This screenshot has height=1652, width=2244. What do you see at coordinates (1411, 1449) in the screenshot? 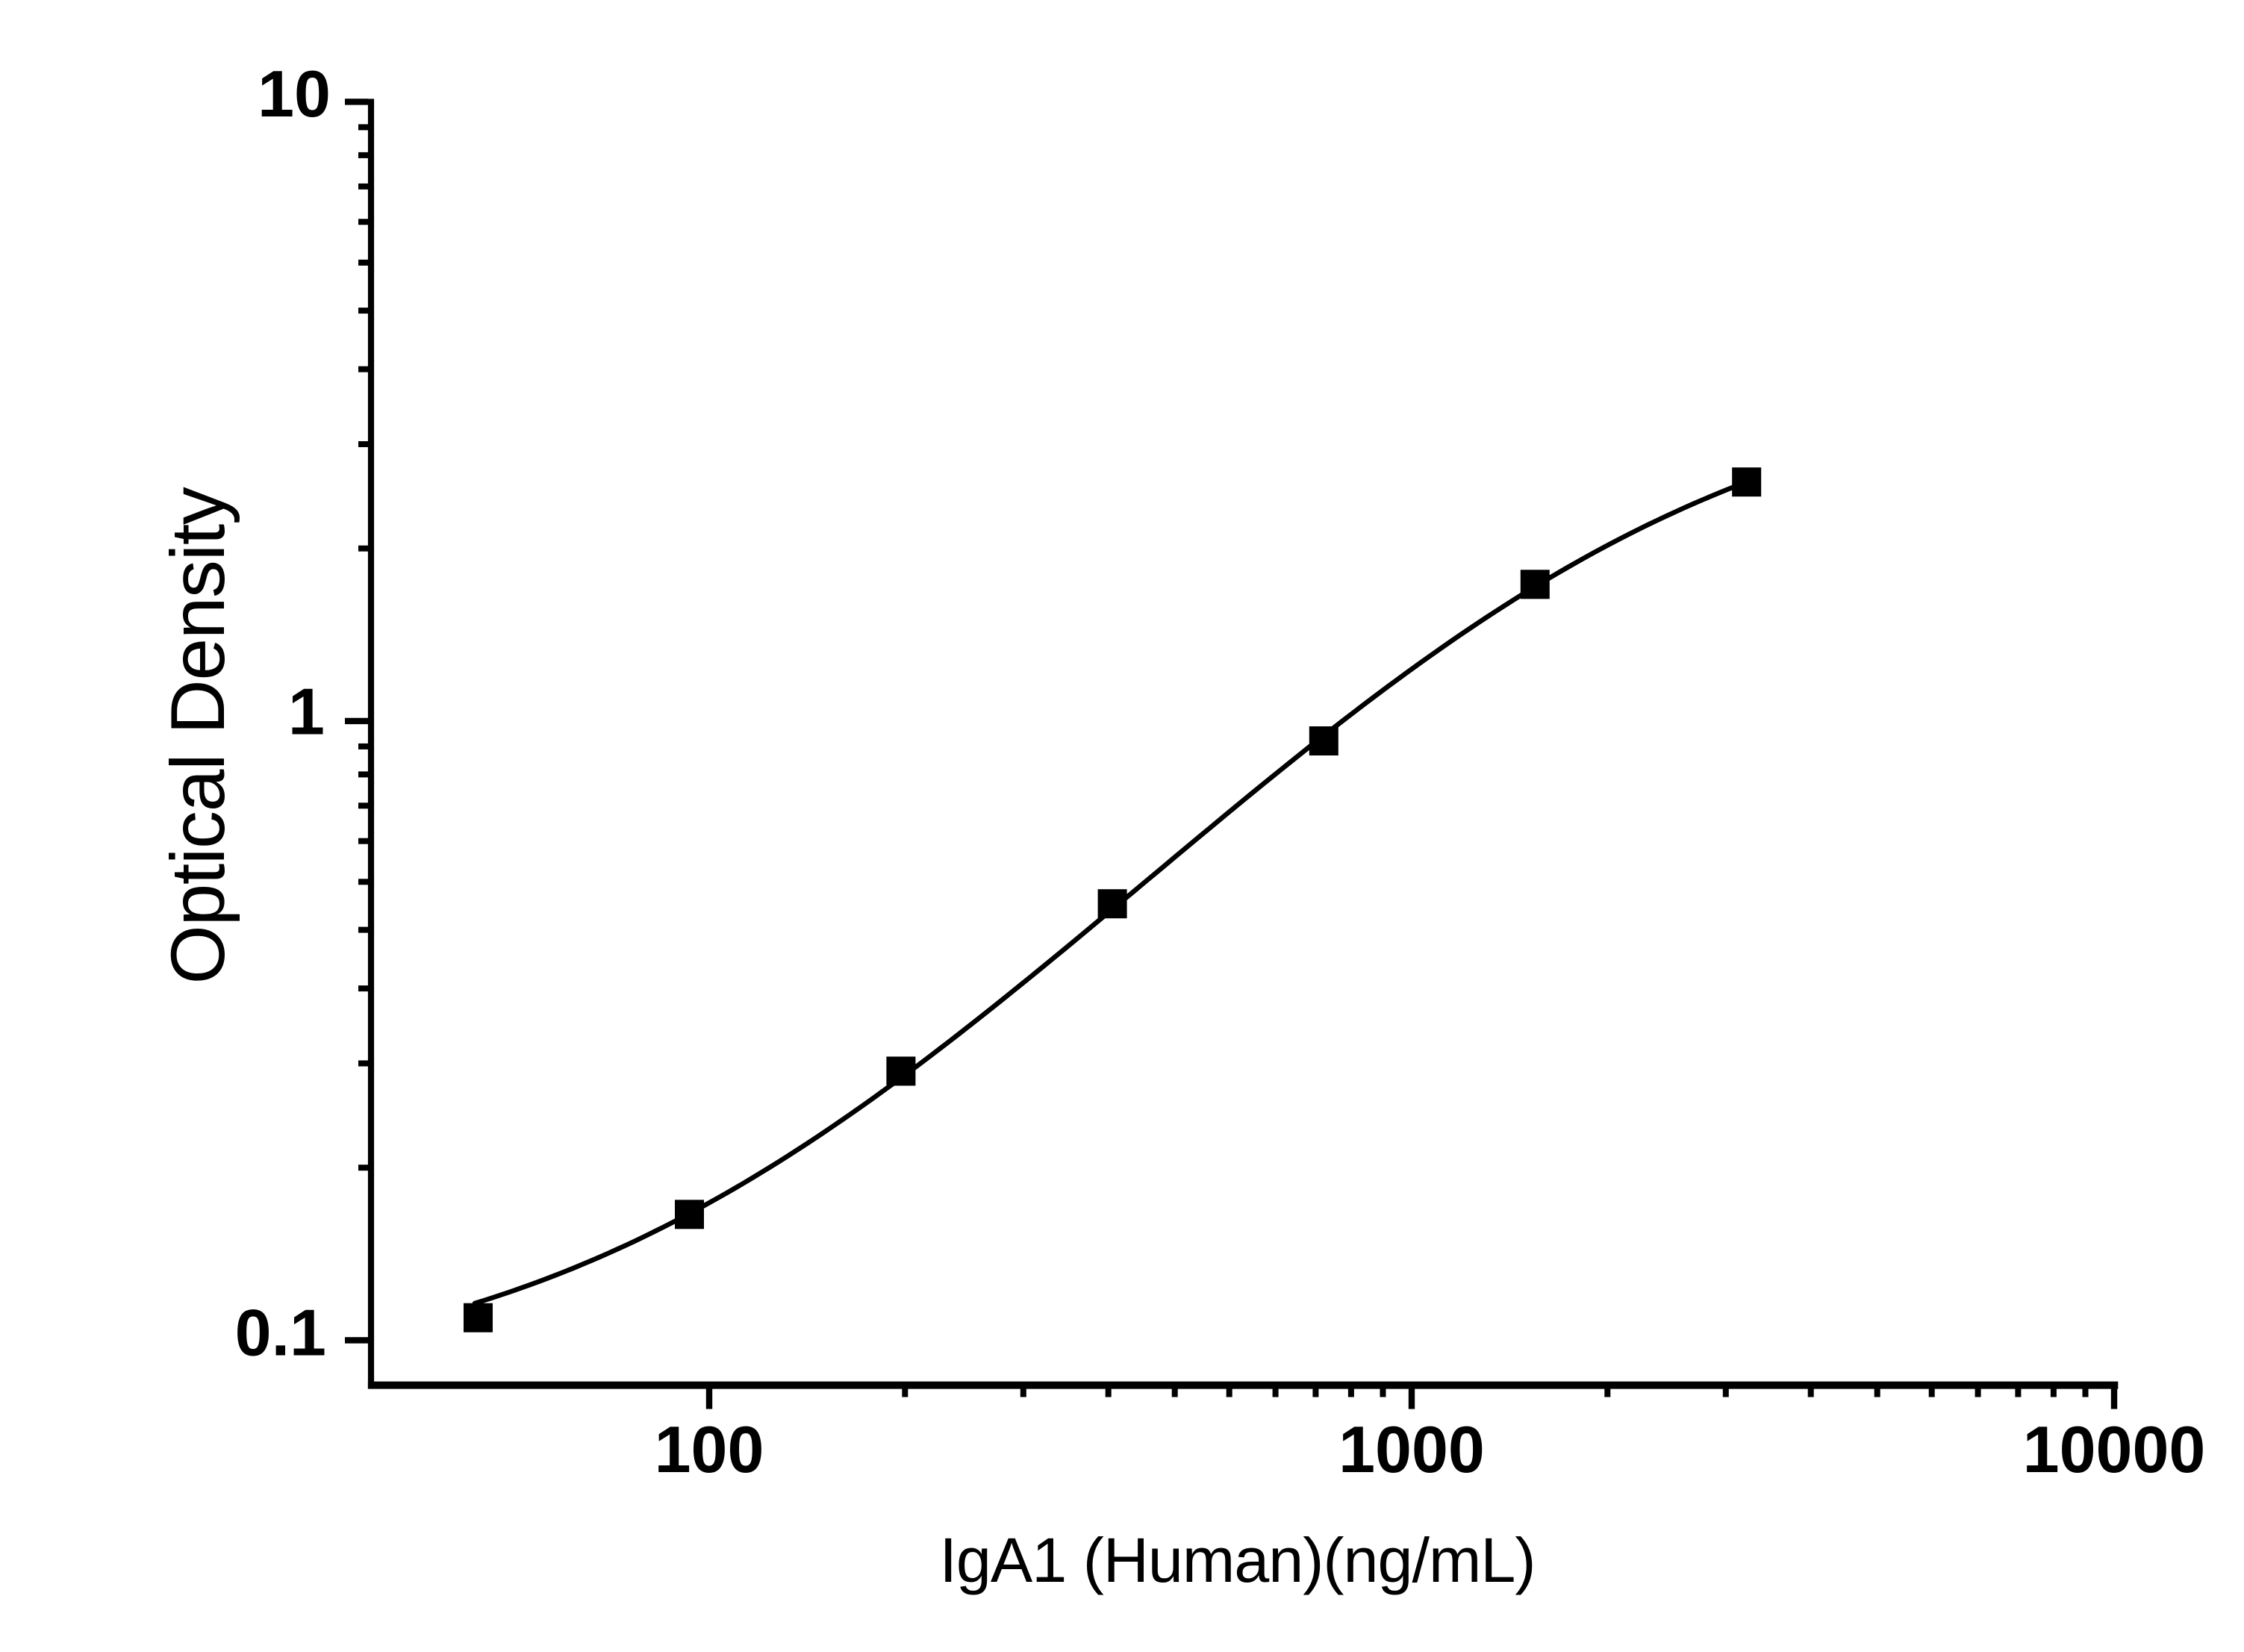
I see `svg-text: 1000` at bounding box center [1411, 1449].